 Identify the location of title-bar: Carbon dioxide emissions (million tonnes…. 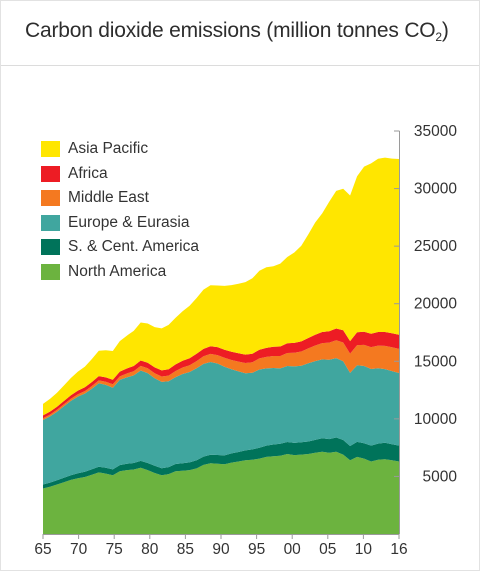
(240, 33).